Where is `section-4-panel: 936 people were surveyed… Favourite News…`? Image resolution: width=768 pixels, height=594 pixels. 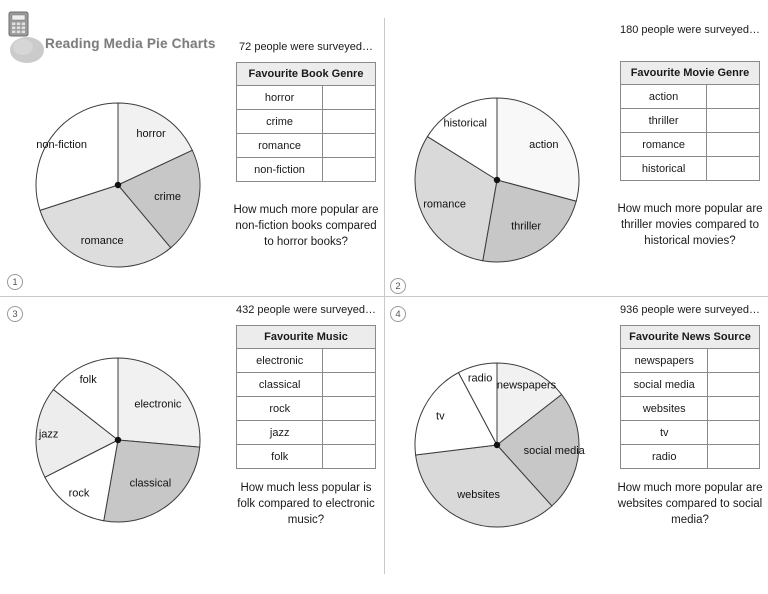 section-4-panel: 936 people were surveyed… Favourite News… is located at coordinates (690, 413).